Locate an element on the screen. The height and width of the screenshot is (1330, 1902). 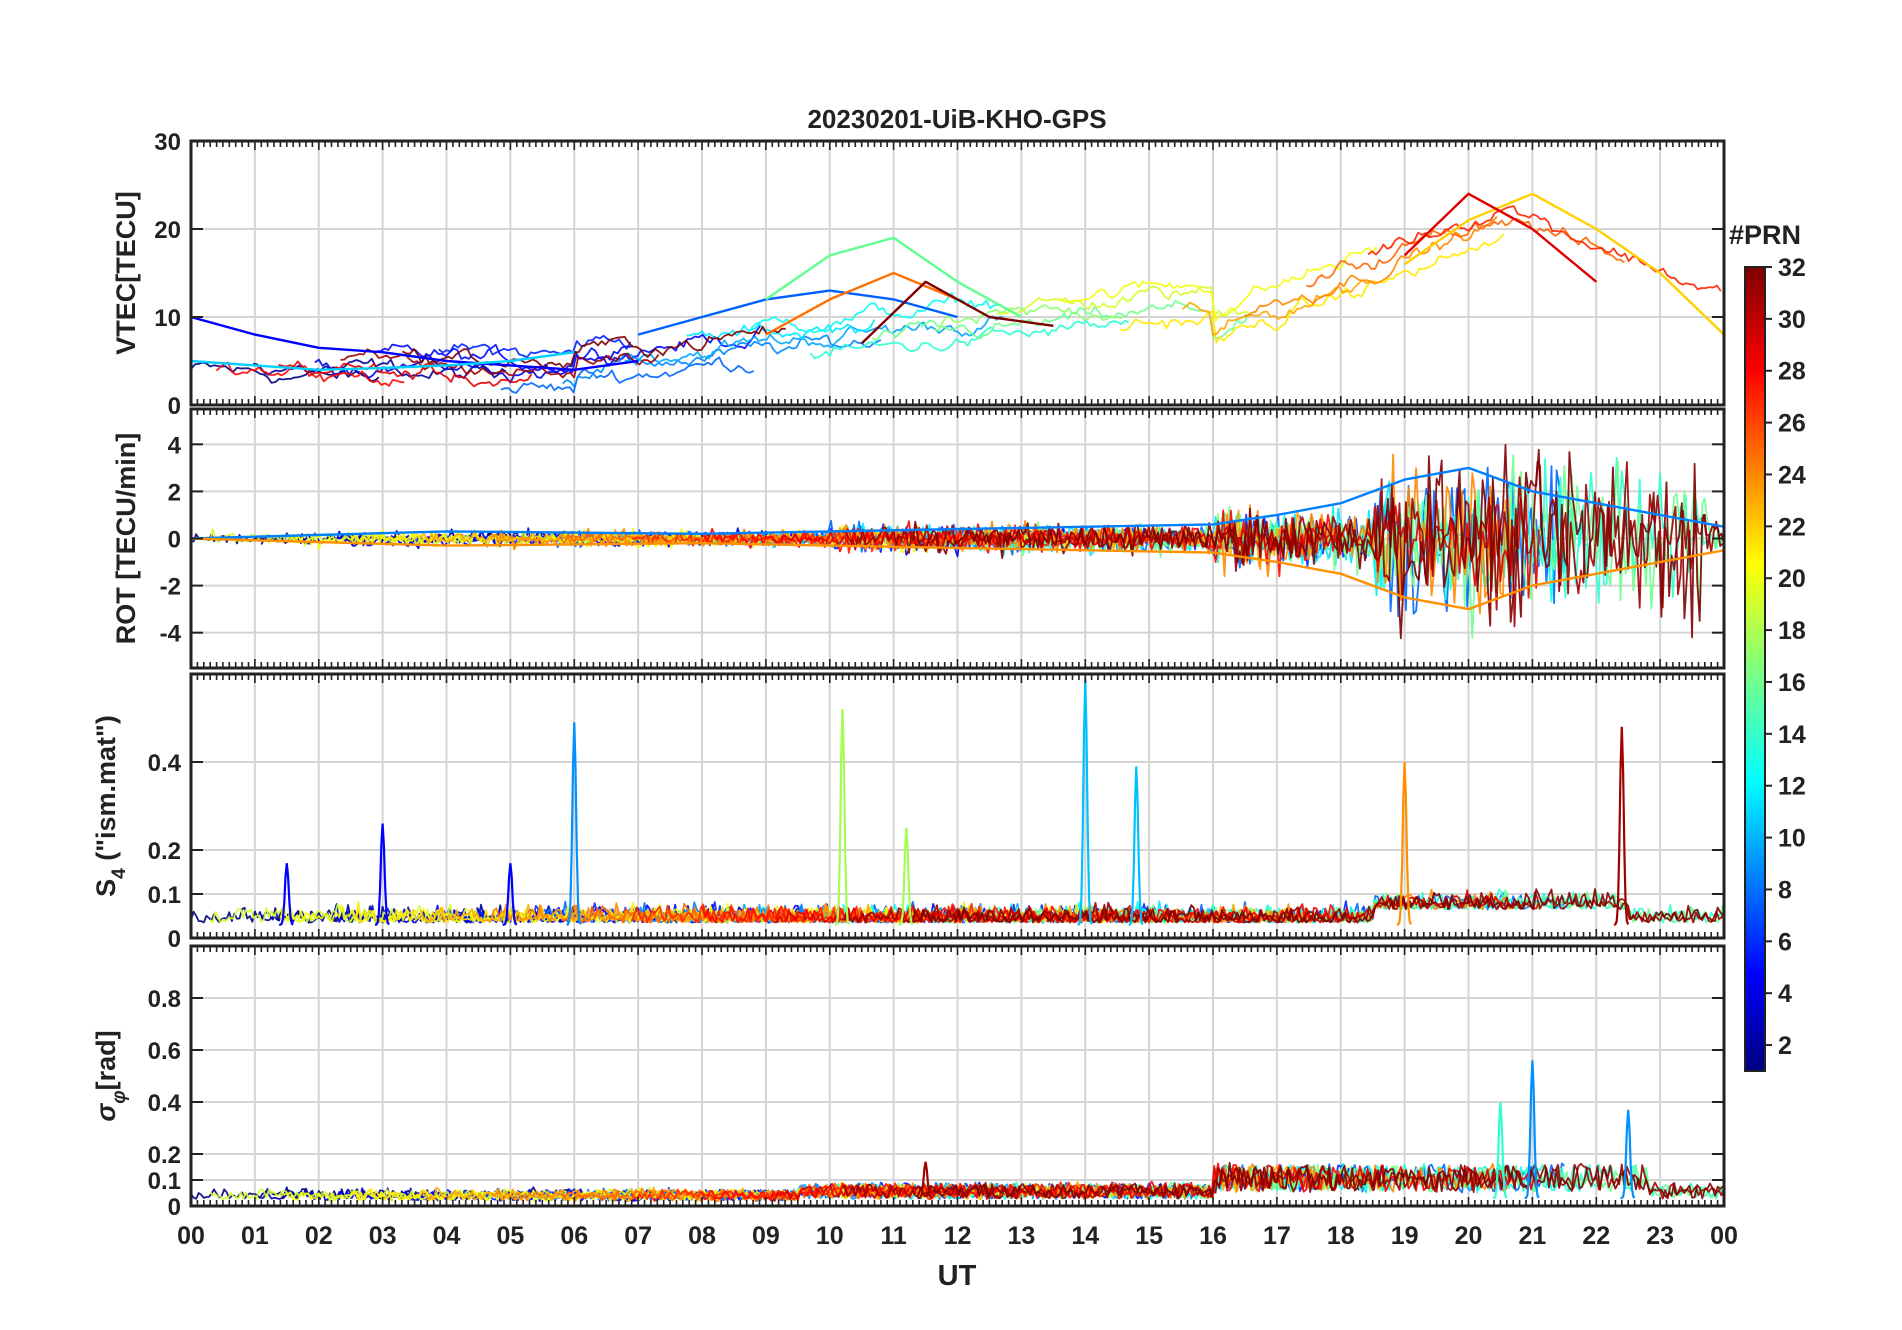
texture-traces-sigma_phi is located at coordinates (957, 1182).